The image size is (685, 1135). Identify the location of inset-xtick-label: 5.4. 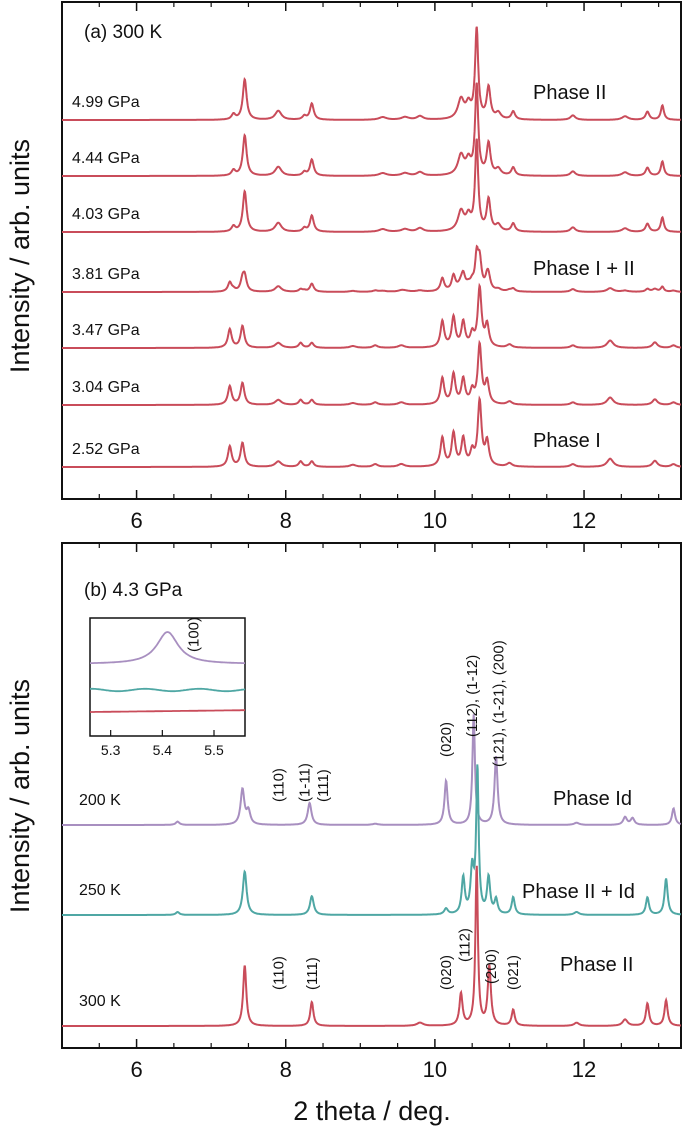
(163, 750).